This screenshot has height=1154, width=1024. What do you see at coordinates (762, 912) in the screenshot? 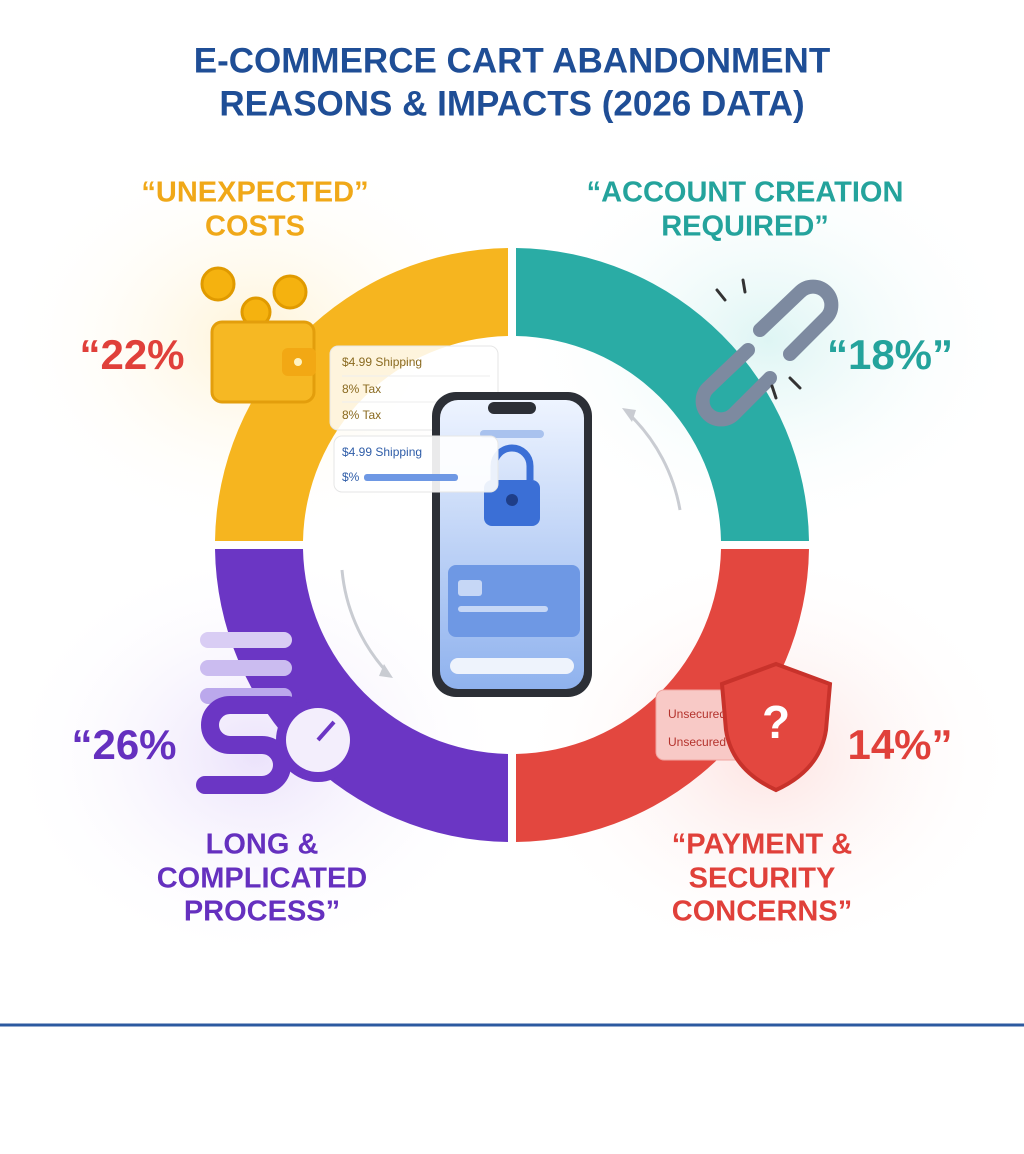
I see `segment-title: CONCERNS”` at bounding box center [762, 912].